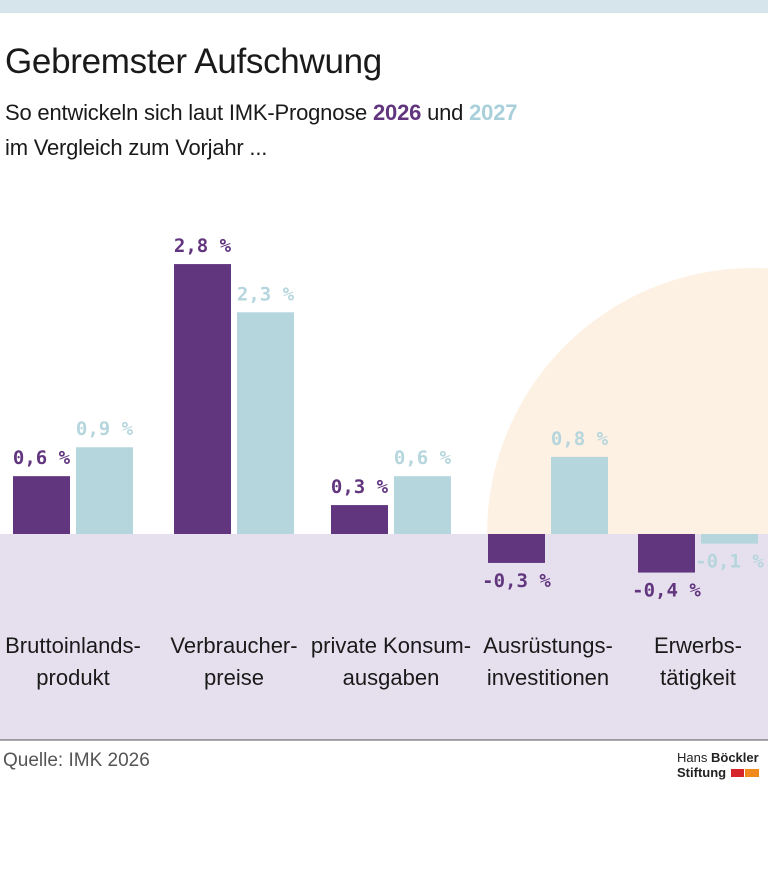 This screenshot has height=874, width=768. What do you see at coordinates (580, 439) in the screenshot?
I see `data-label-2027-3: 0,8 %` at bounding box center [580, 439].